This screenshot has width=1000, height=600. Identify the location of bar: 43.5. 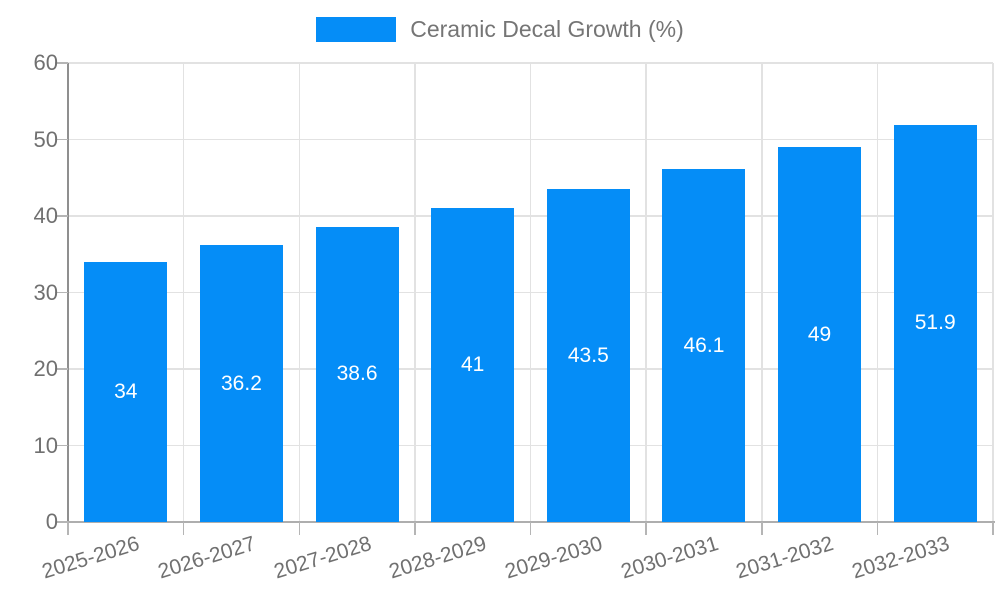
(588, 355).